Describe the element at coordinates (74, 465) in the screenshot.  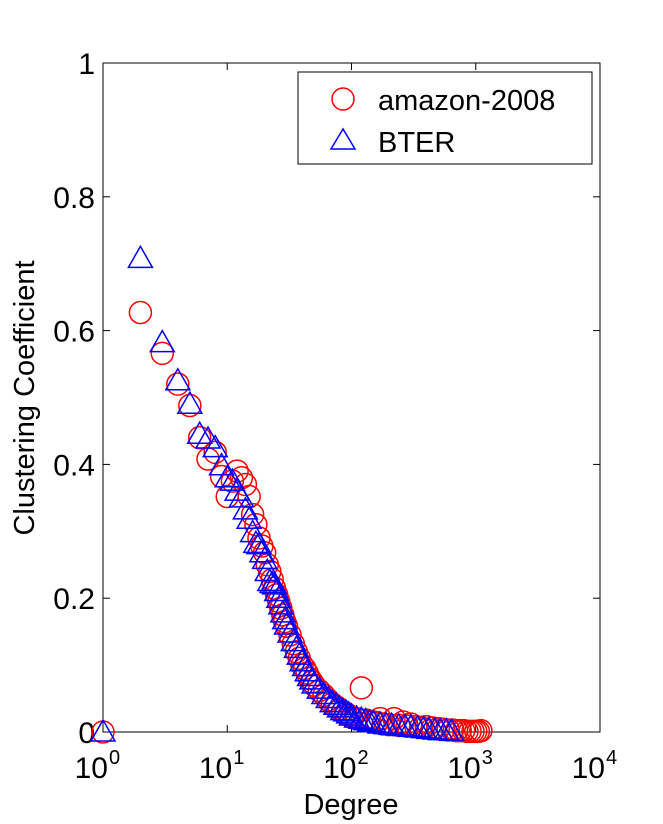
I see `y-tick-label: 0.4` at that location.